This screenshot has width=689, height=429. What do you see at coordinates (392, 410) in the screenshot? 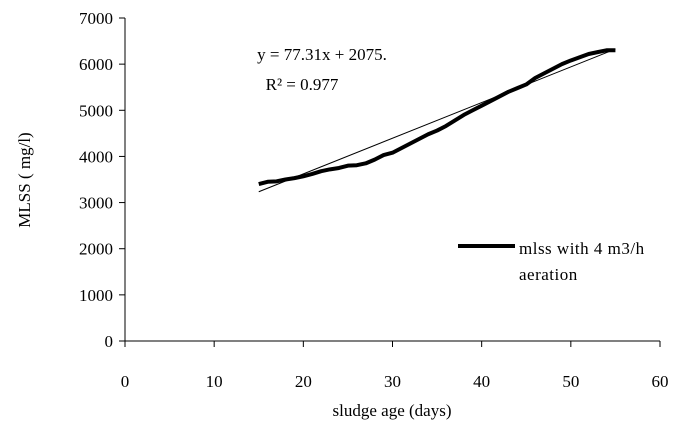
I see `x-axis-title: sludge age (days)` at bounding box center [392, 410].